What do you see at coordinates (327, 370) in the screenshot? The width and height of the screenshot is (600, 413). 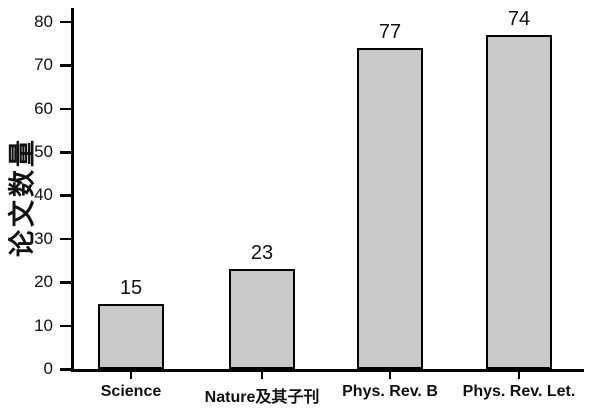 I see `x-axis-line` at bounding box center [327, 370].